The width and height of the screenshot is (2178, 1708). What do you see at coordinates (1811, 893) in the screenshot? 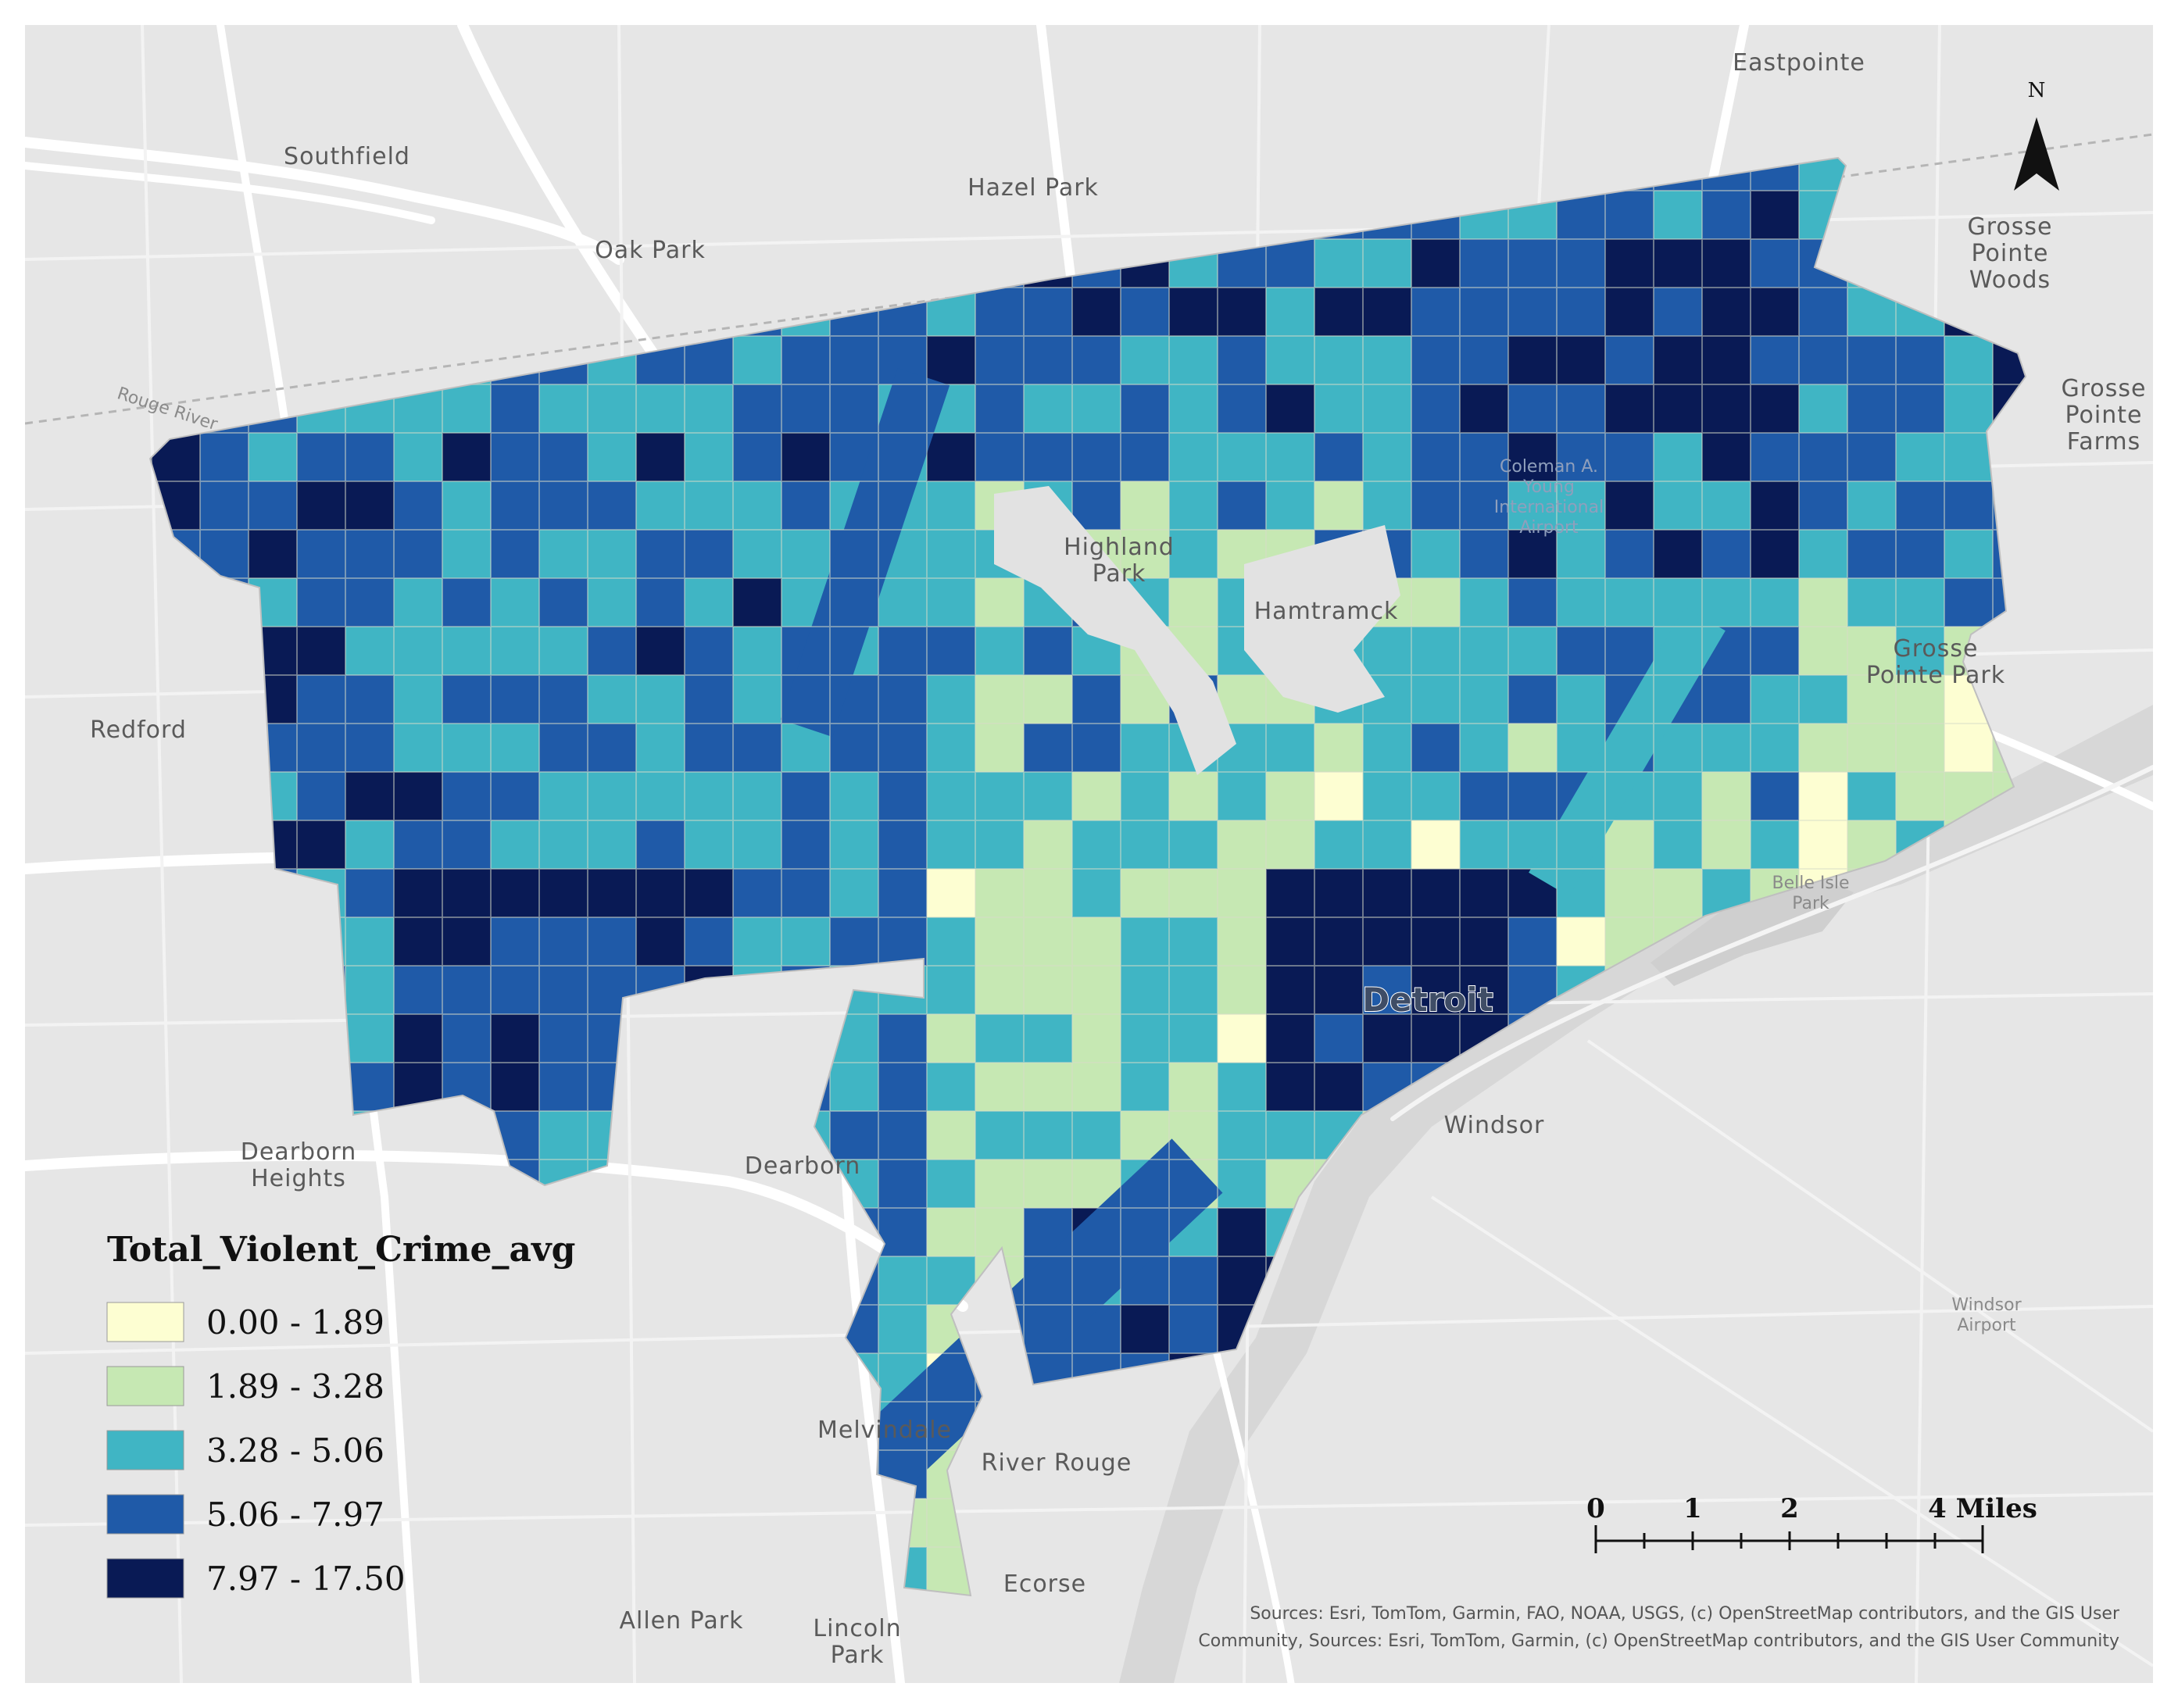
I see `place-label-belle-isle-park: Belle Isle Park` at bounding box center [1811, 893].